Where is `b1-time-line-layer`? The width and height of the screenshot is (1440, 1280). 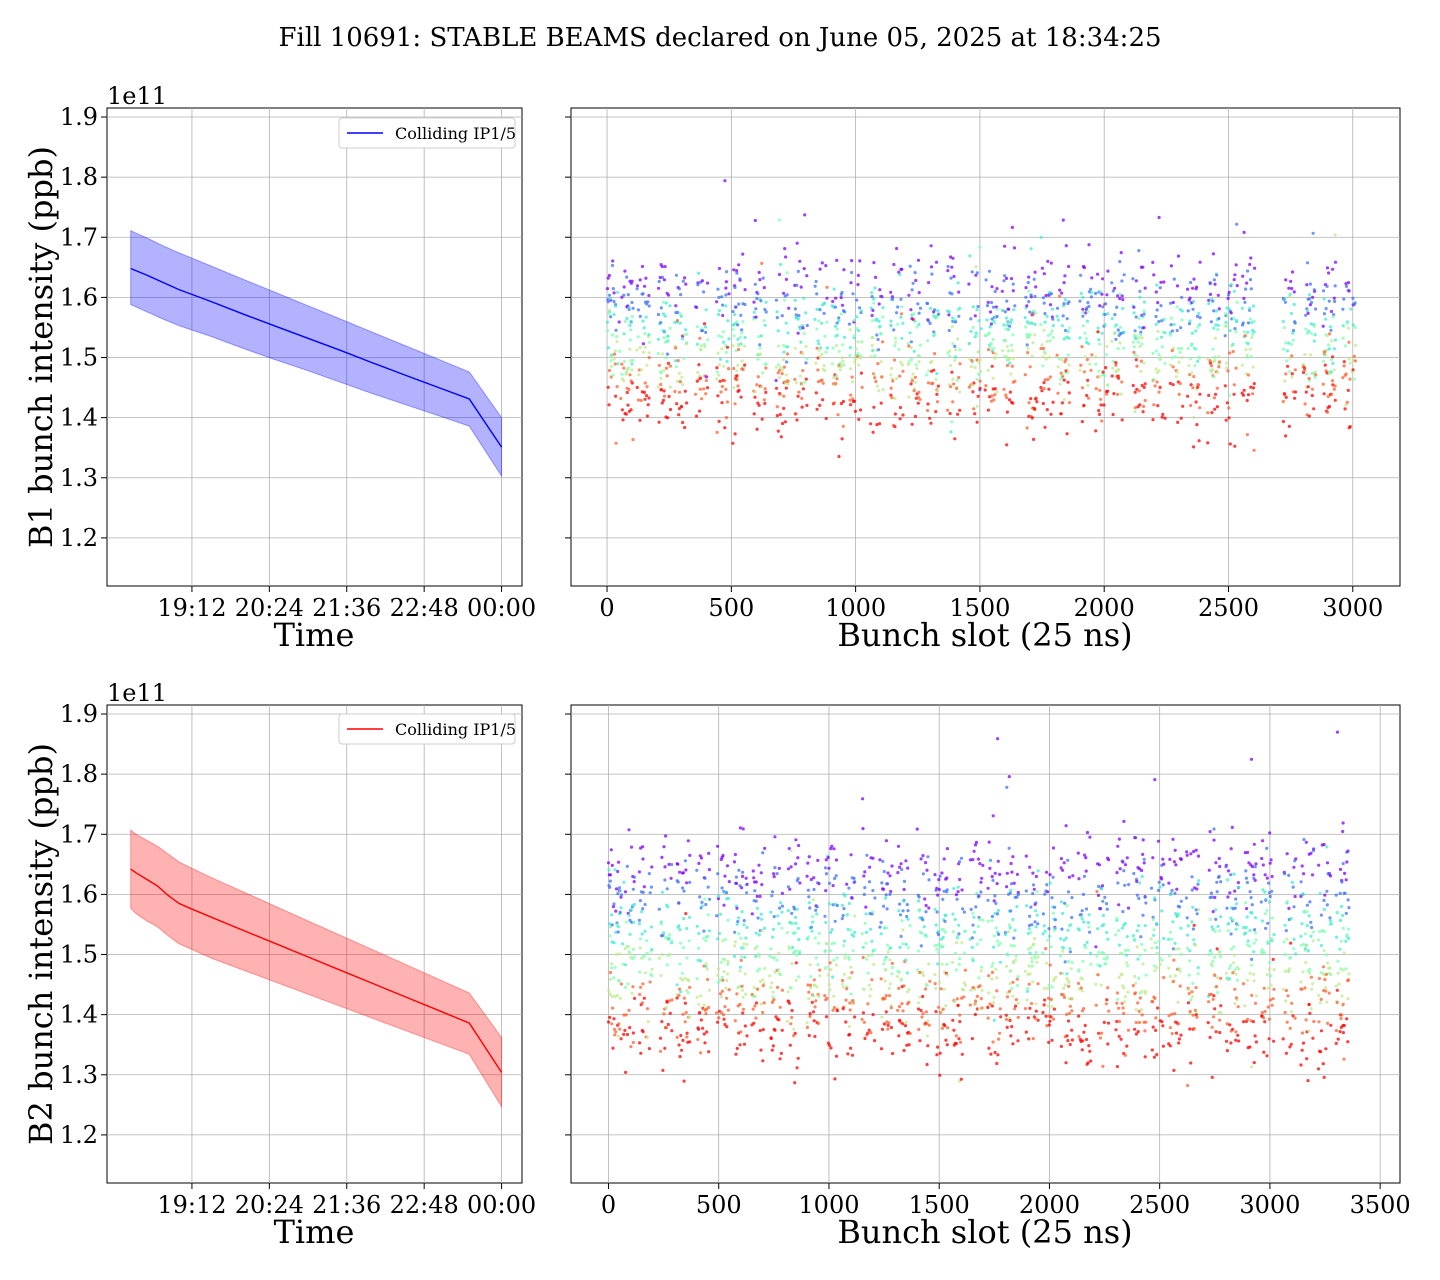 b1-time-line-layer is located at coordinates (316, 357).